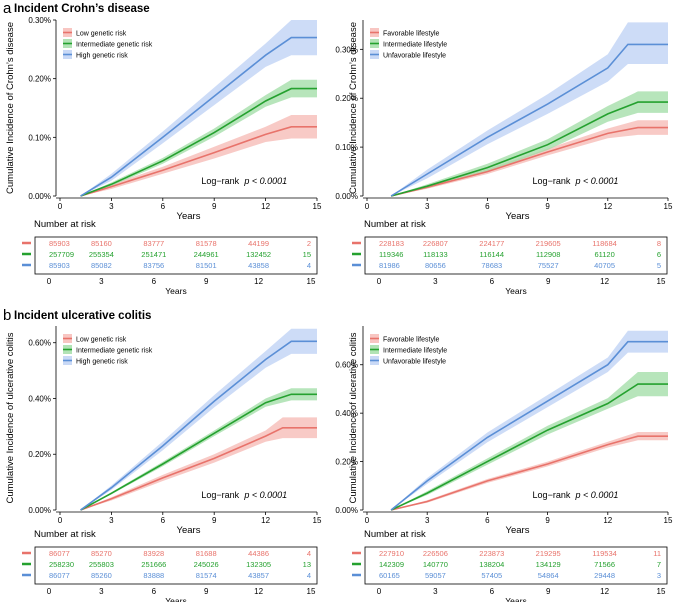  What do you see at coordinates (258, 254) in the screenshot?
I see `risk-cell: 132452` at bounding box center [258, 254].